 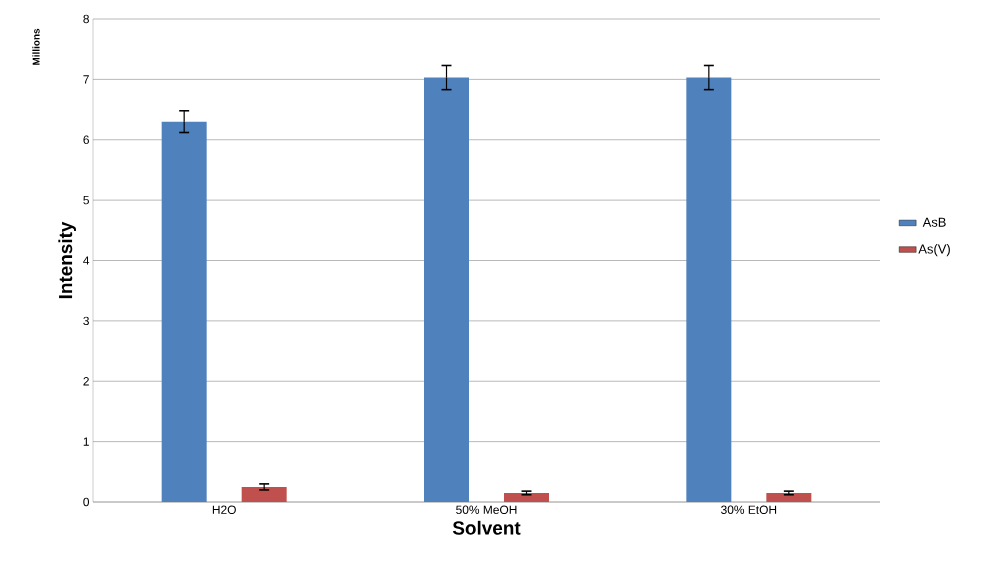 What do you see at coordinates (86, 321) in the screenshot?
I see `y-tick-label: 3` at bounding box center [86, 321].